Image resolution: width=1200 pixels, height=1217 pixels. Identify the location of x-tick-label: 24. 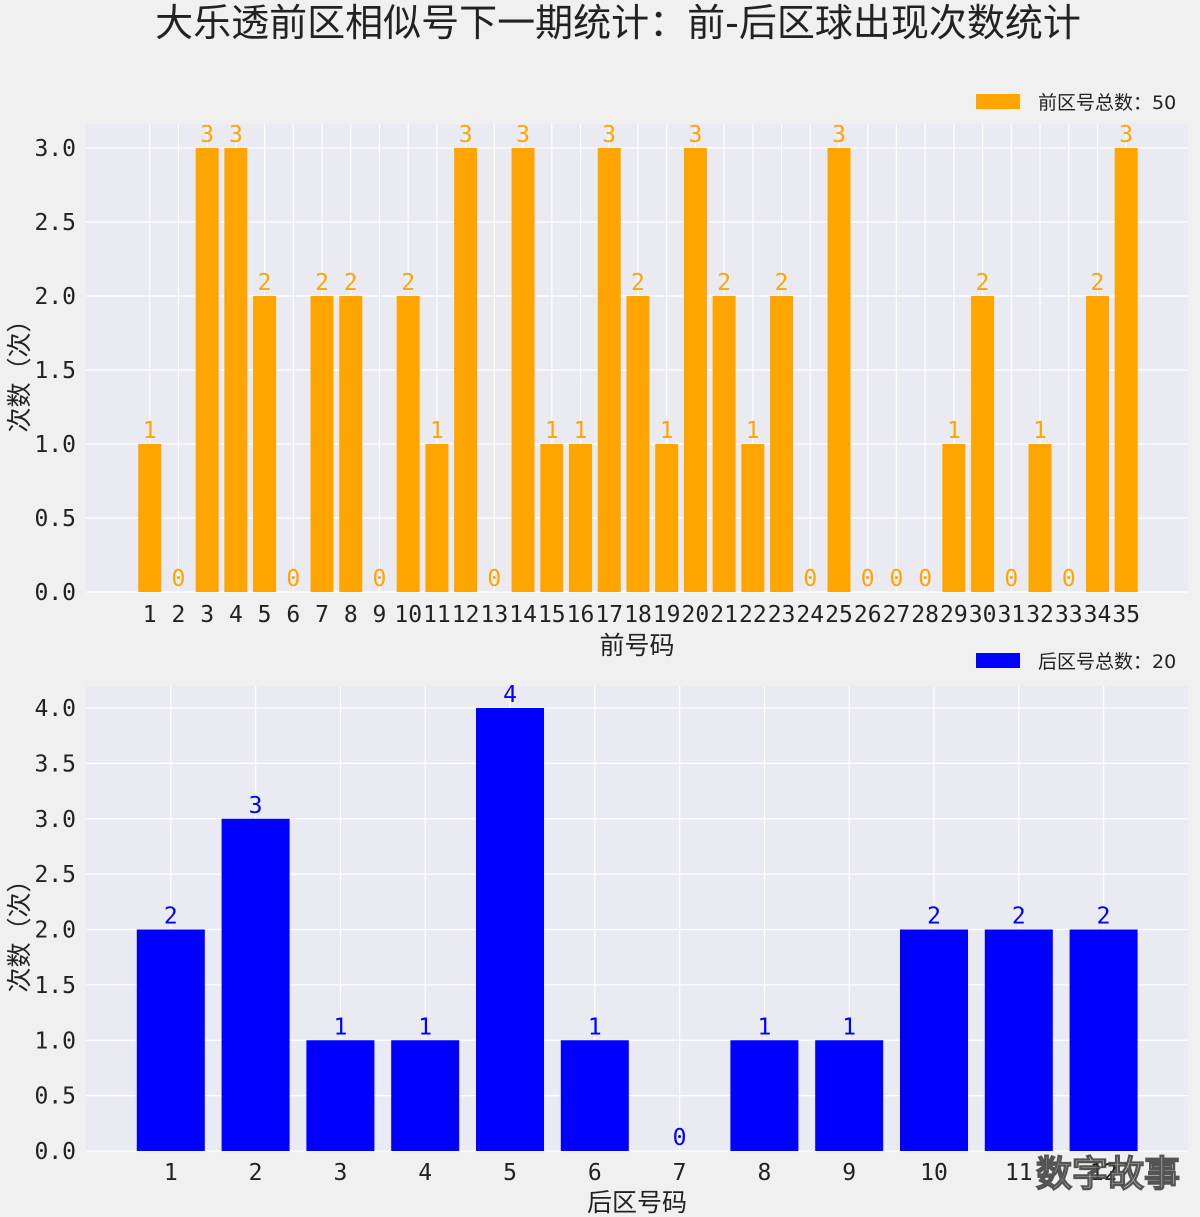
(810, 615).